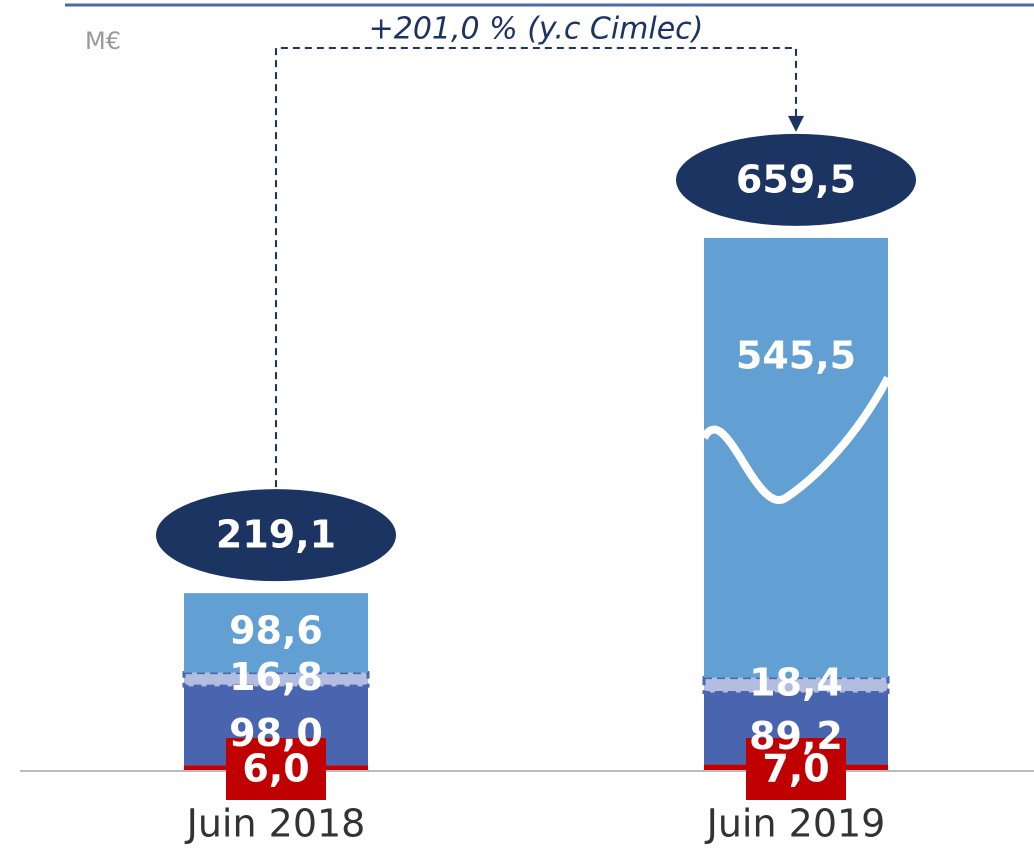  Describe the element at coordinates (276, 733) in the screenshot. I see `value-label: 98,0` at that location.